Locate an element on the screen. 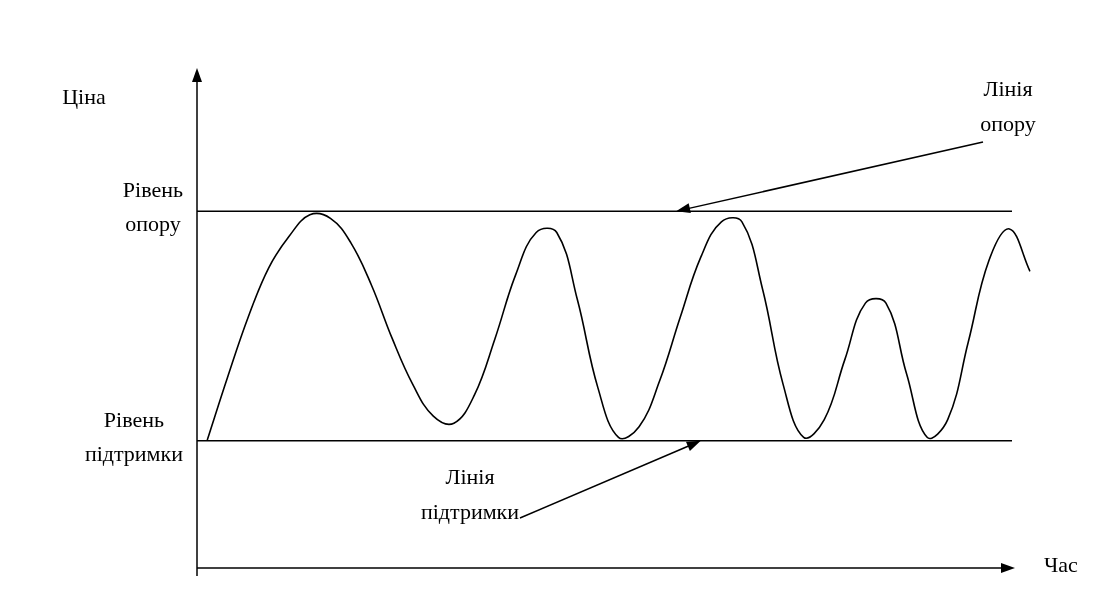 The width and height of the screenshot is (1095, 600). text: Лінія опору is located at coordinates (1008, 105).